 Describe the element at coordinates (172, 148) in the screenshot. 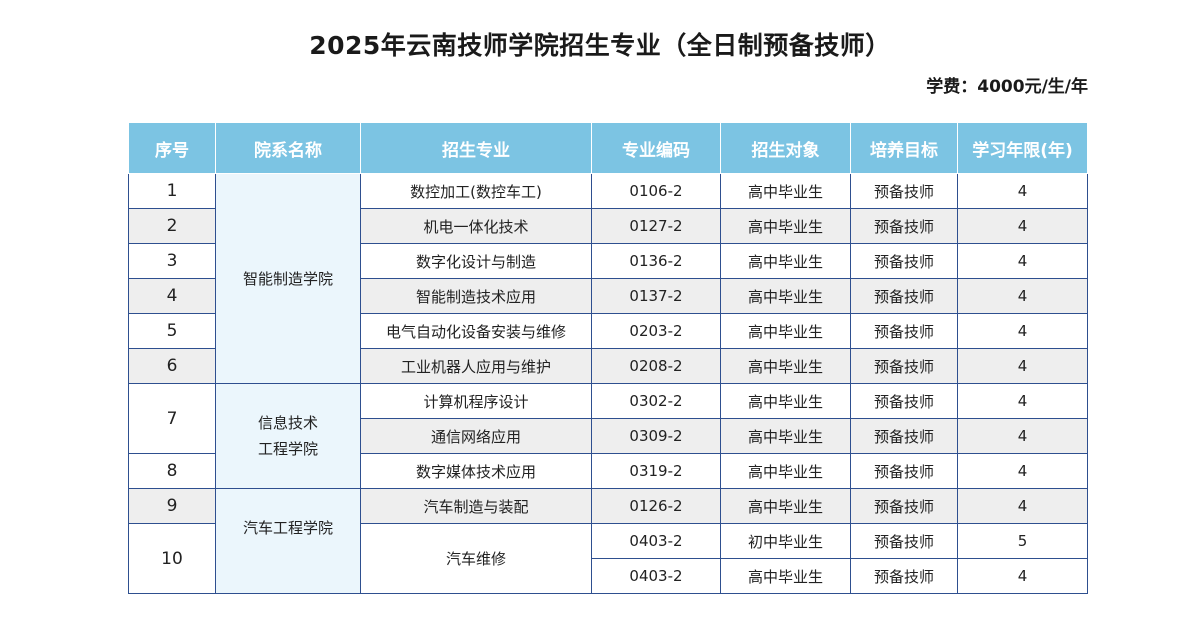

I see `header-serial: 序号` at that location.